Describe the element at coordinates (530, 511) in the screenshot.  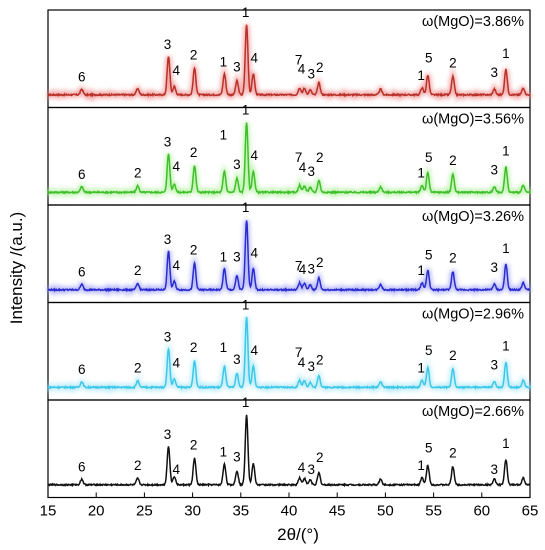
I see `x-tick-label: 65` at that location.